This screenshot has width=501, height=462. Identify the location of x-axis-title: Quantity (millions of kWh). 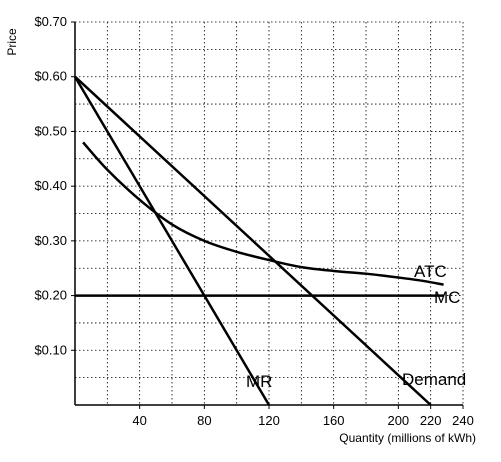
(407, 438).